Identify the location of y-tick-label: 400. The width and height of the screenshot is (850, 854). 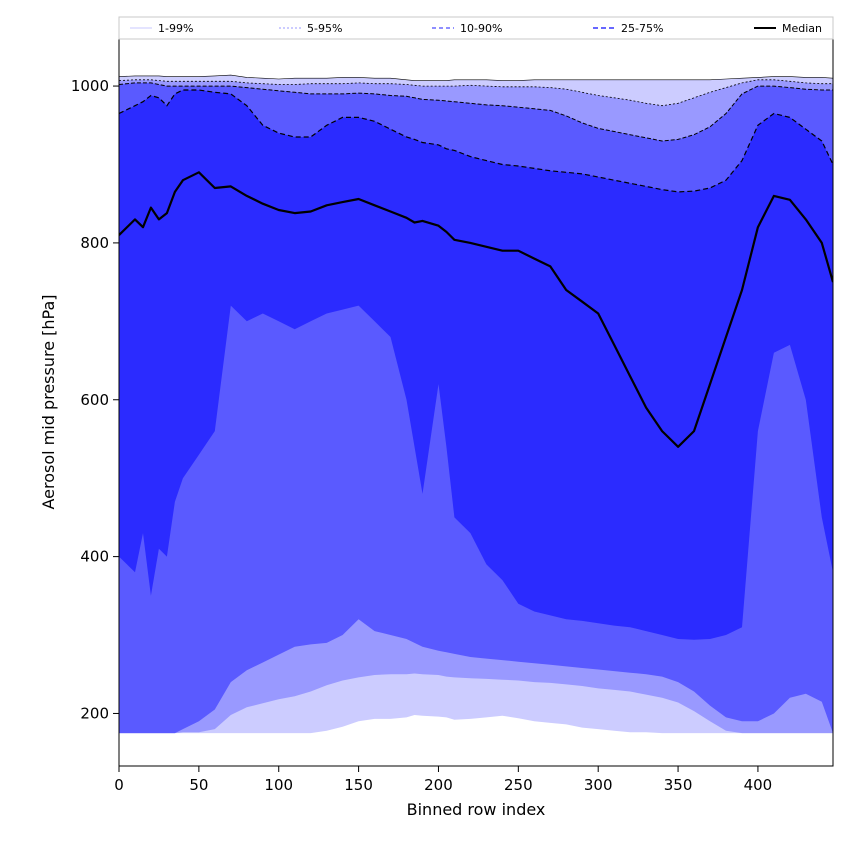
(94, 557).